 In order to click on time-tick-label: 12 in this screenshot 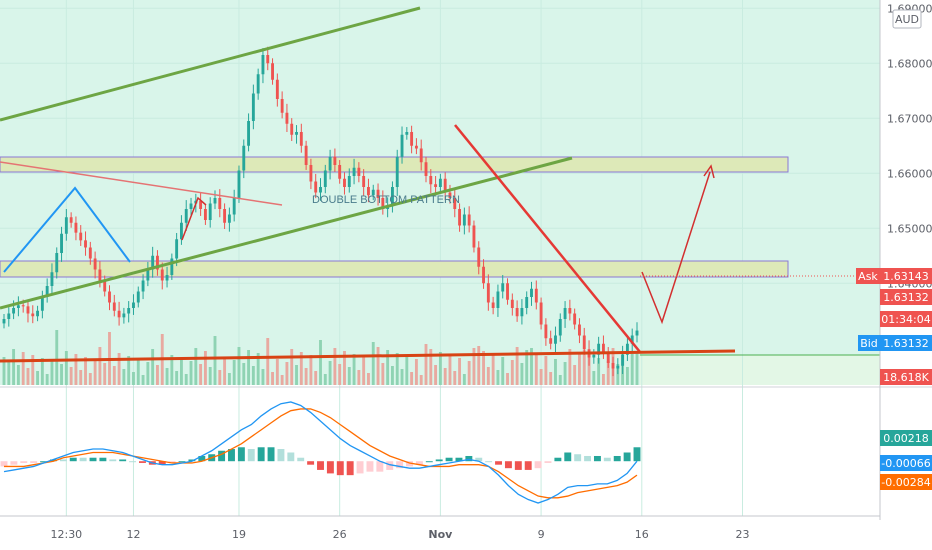, I will do `click(133, 534)`.